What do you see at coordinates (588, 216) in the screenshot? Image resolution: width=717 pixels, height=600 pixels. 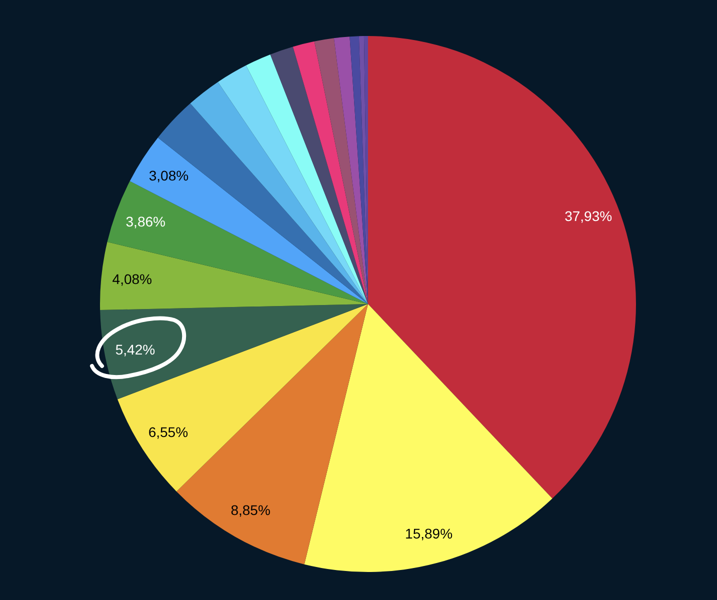 I see `data-label: 37,93%` at bounding box center [588, 216].